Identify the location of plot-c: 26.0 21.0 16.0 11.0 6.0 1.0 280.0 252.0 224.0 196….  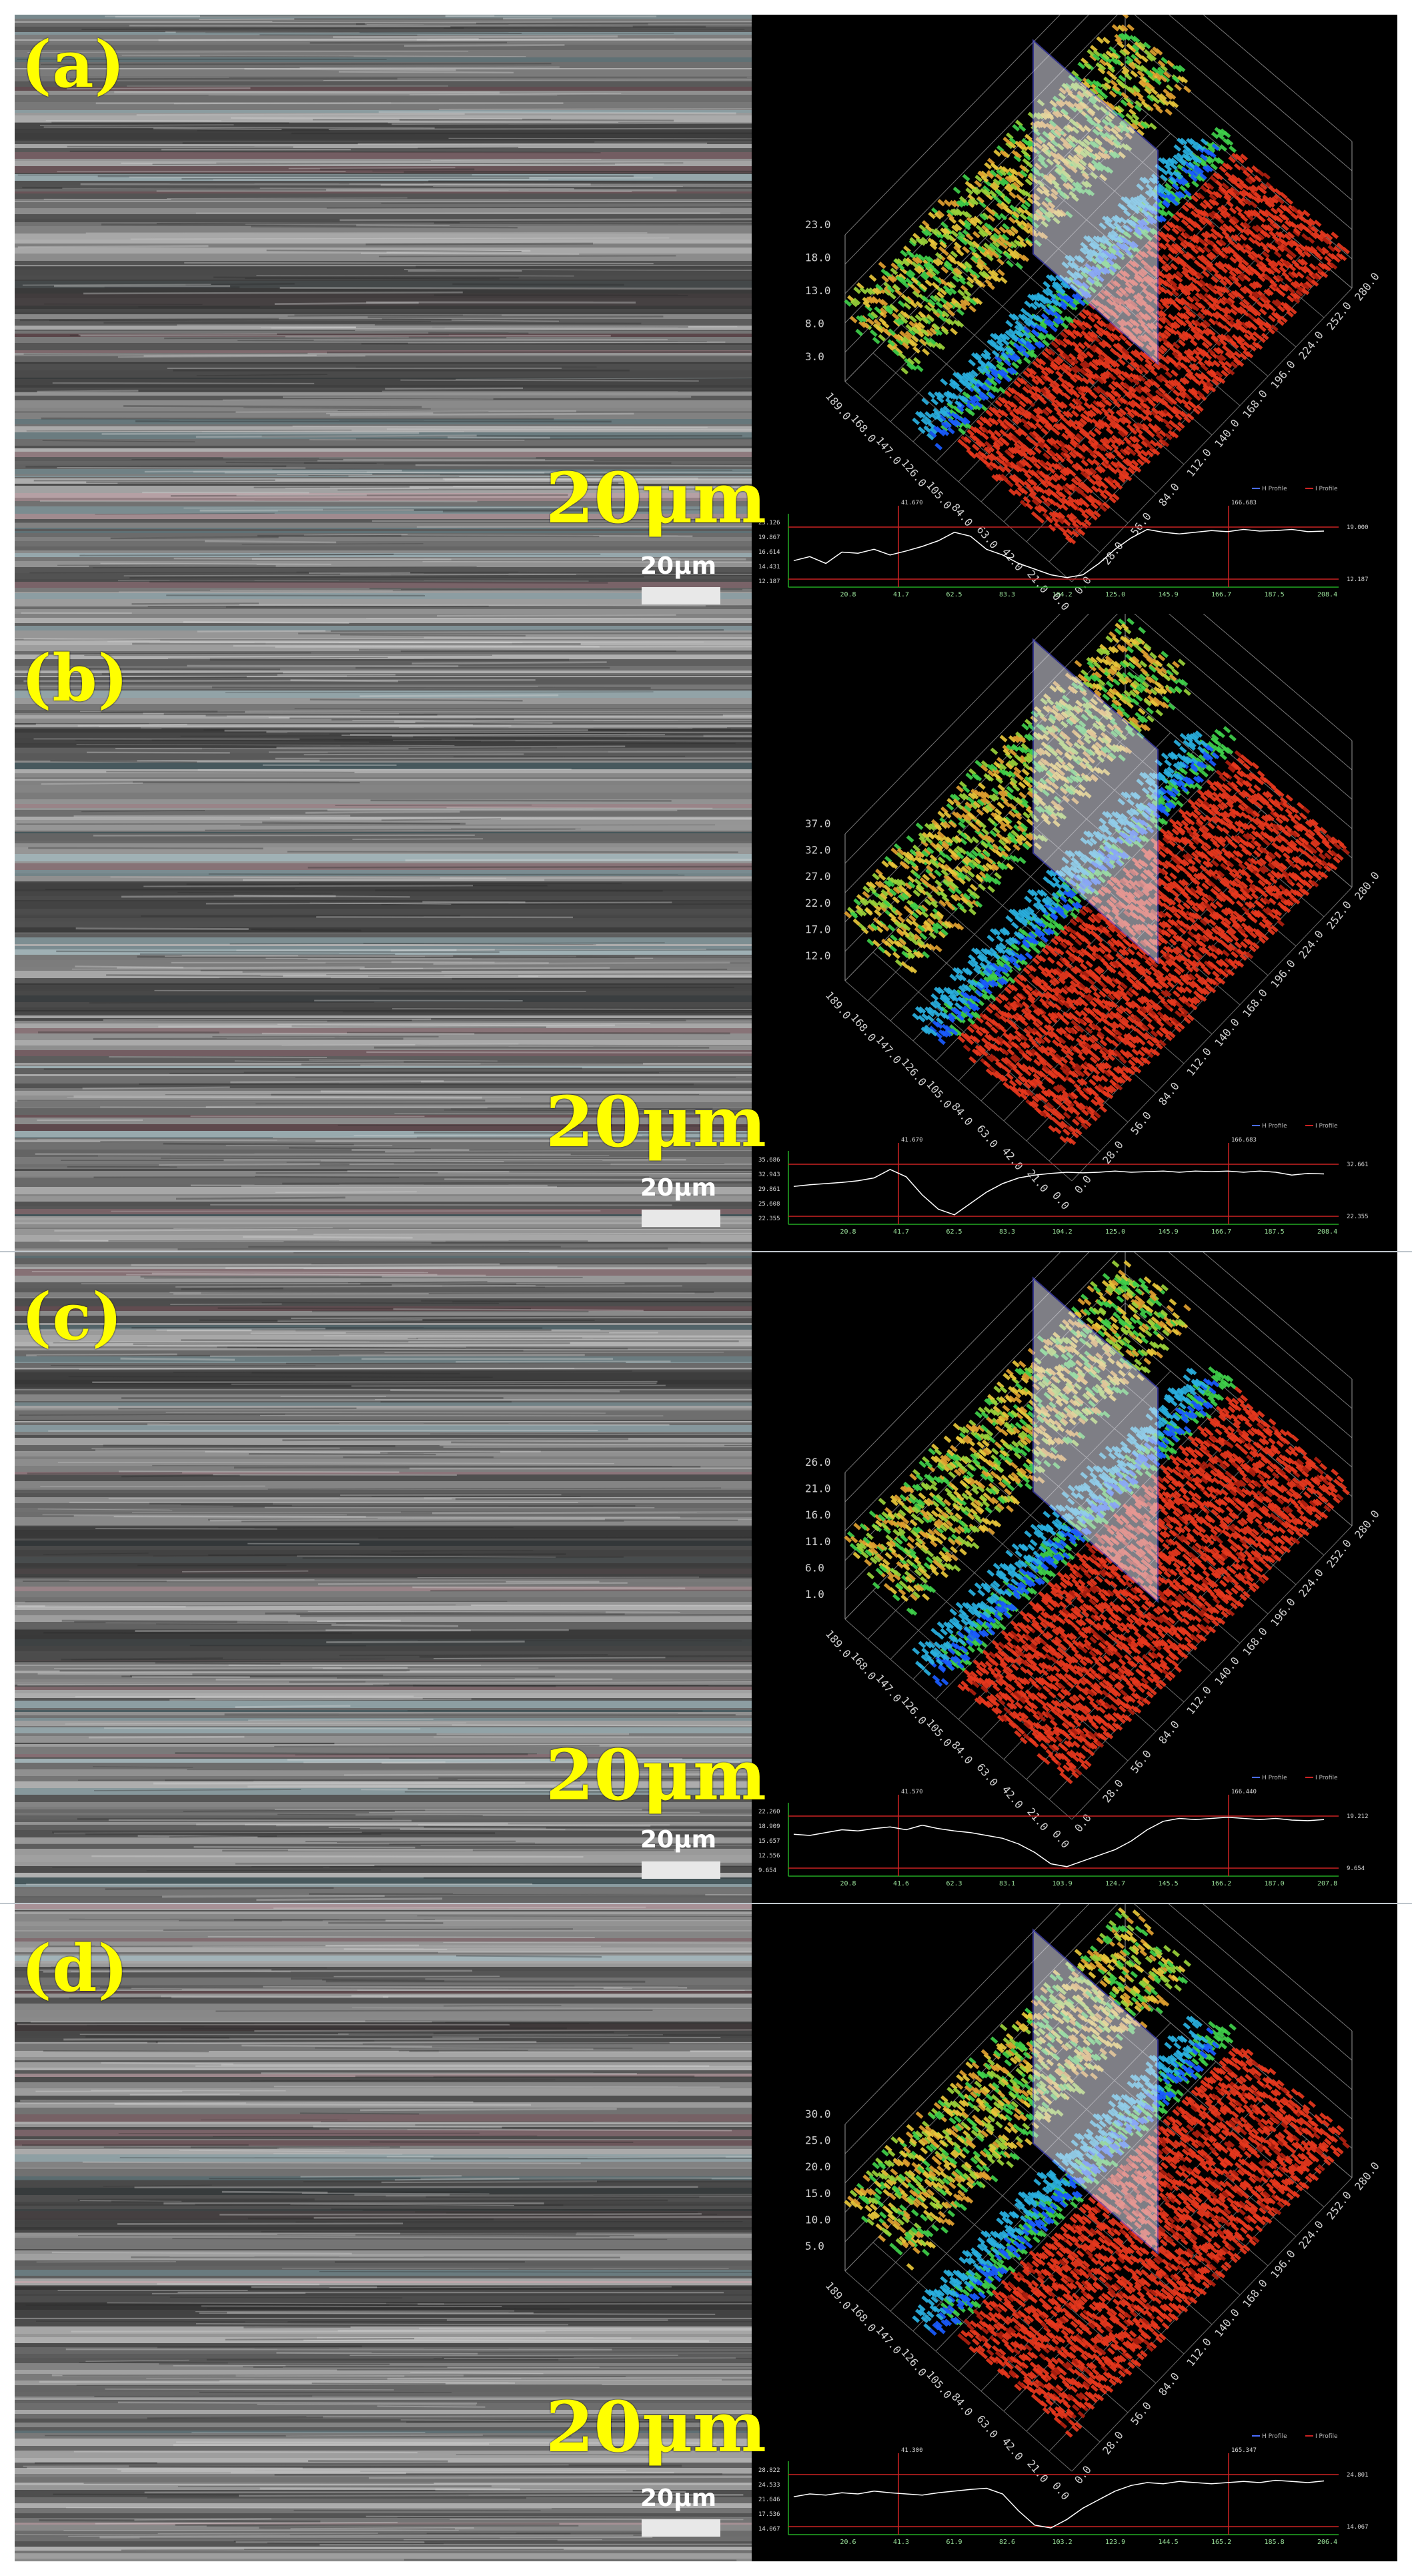
(1074, 1577).